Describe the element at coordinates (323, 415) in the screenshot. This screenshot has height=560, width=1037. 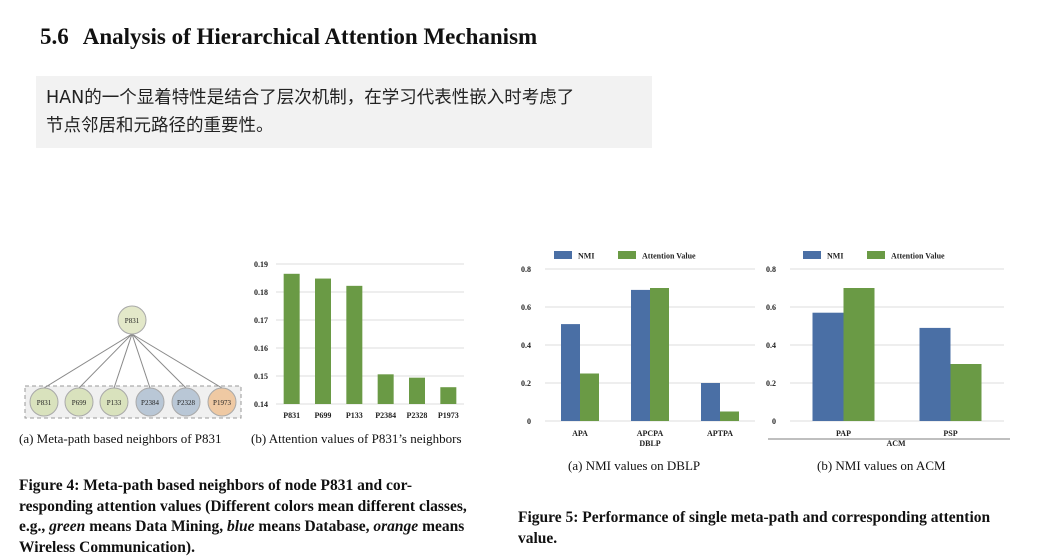
I see `x-tick-label: P699` at that location.